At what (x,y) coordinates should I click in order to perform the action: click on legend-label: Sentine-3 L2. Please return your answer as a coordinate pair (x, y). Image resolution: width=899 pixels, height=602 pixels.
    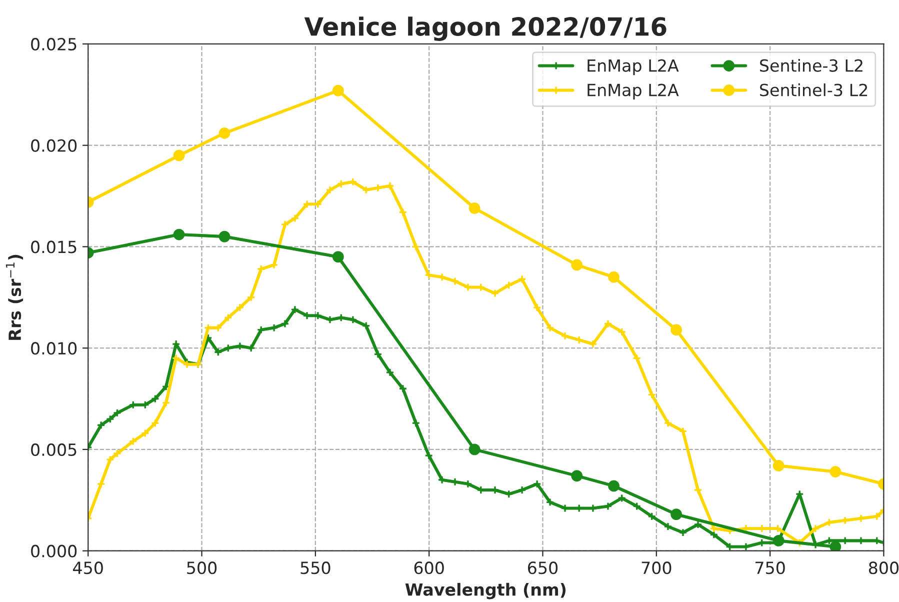
    Looking at the image, I should click on (811, 65).